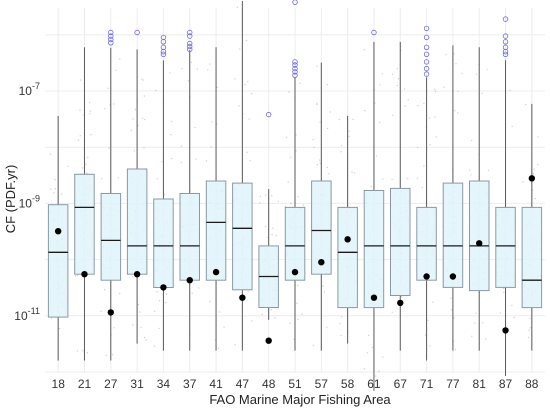 The height and width of the screenshot is (413, 550). Describe the element at coordinates (190, 384) in the screenshot. I see `x-tick-label: 37` at that location.